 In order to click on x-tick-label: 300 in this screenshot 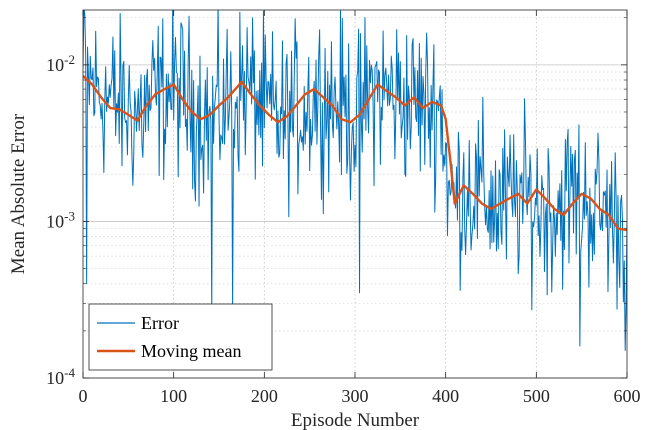, I will do `click(355, 396)`.